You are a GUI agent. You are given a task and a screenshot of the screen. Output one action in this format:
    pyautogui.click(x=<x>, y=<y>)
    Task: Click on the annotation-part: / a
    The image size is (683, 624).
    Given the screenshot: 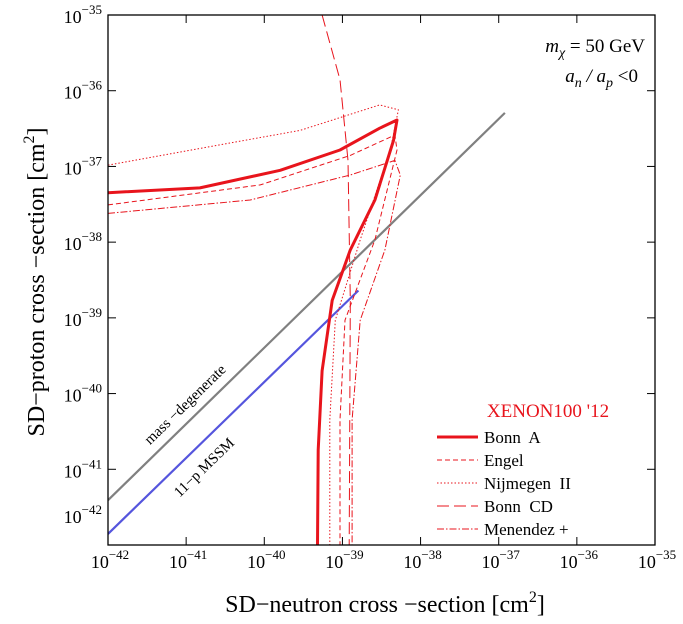 What is the action you would take?
    pyautogui.click(x=594, y=76)
    